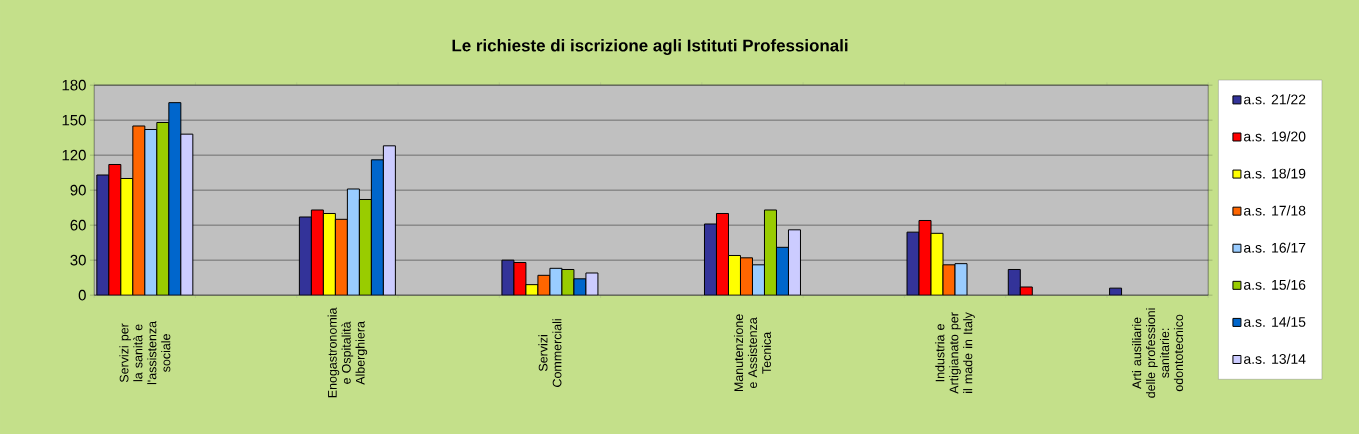  I want to click on y-tick-label: 90, so click(78, 190).